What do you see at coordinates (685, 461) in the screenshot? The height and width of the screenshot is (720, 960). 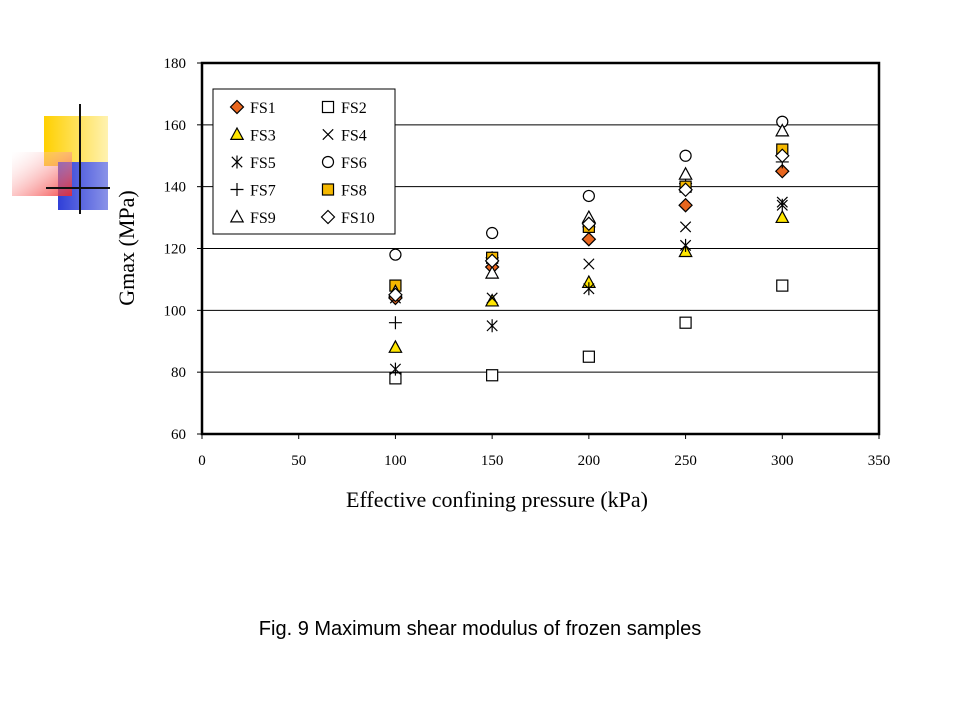 I see `x-tick-label: 250` at bounding box center [685, 461].